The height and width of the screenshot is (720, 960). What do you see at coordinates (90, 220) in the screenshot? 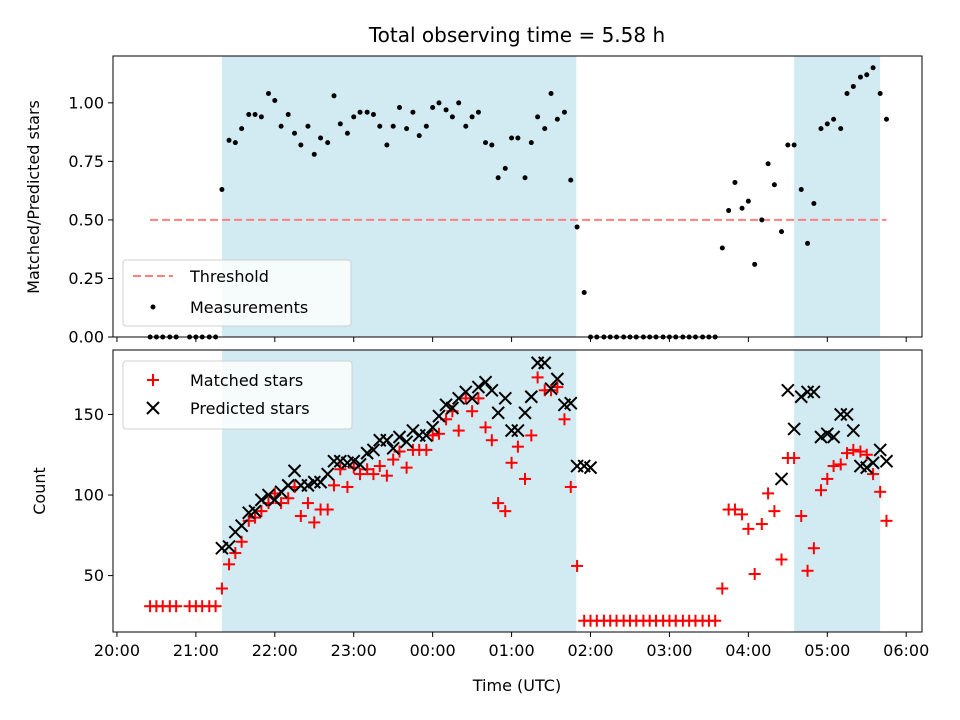
I see `top-y-axis: 0.00 0.25 0.50 0.75 1.00` at bounding box center [90, 220].